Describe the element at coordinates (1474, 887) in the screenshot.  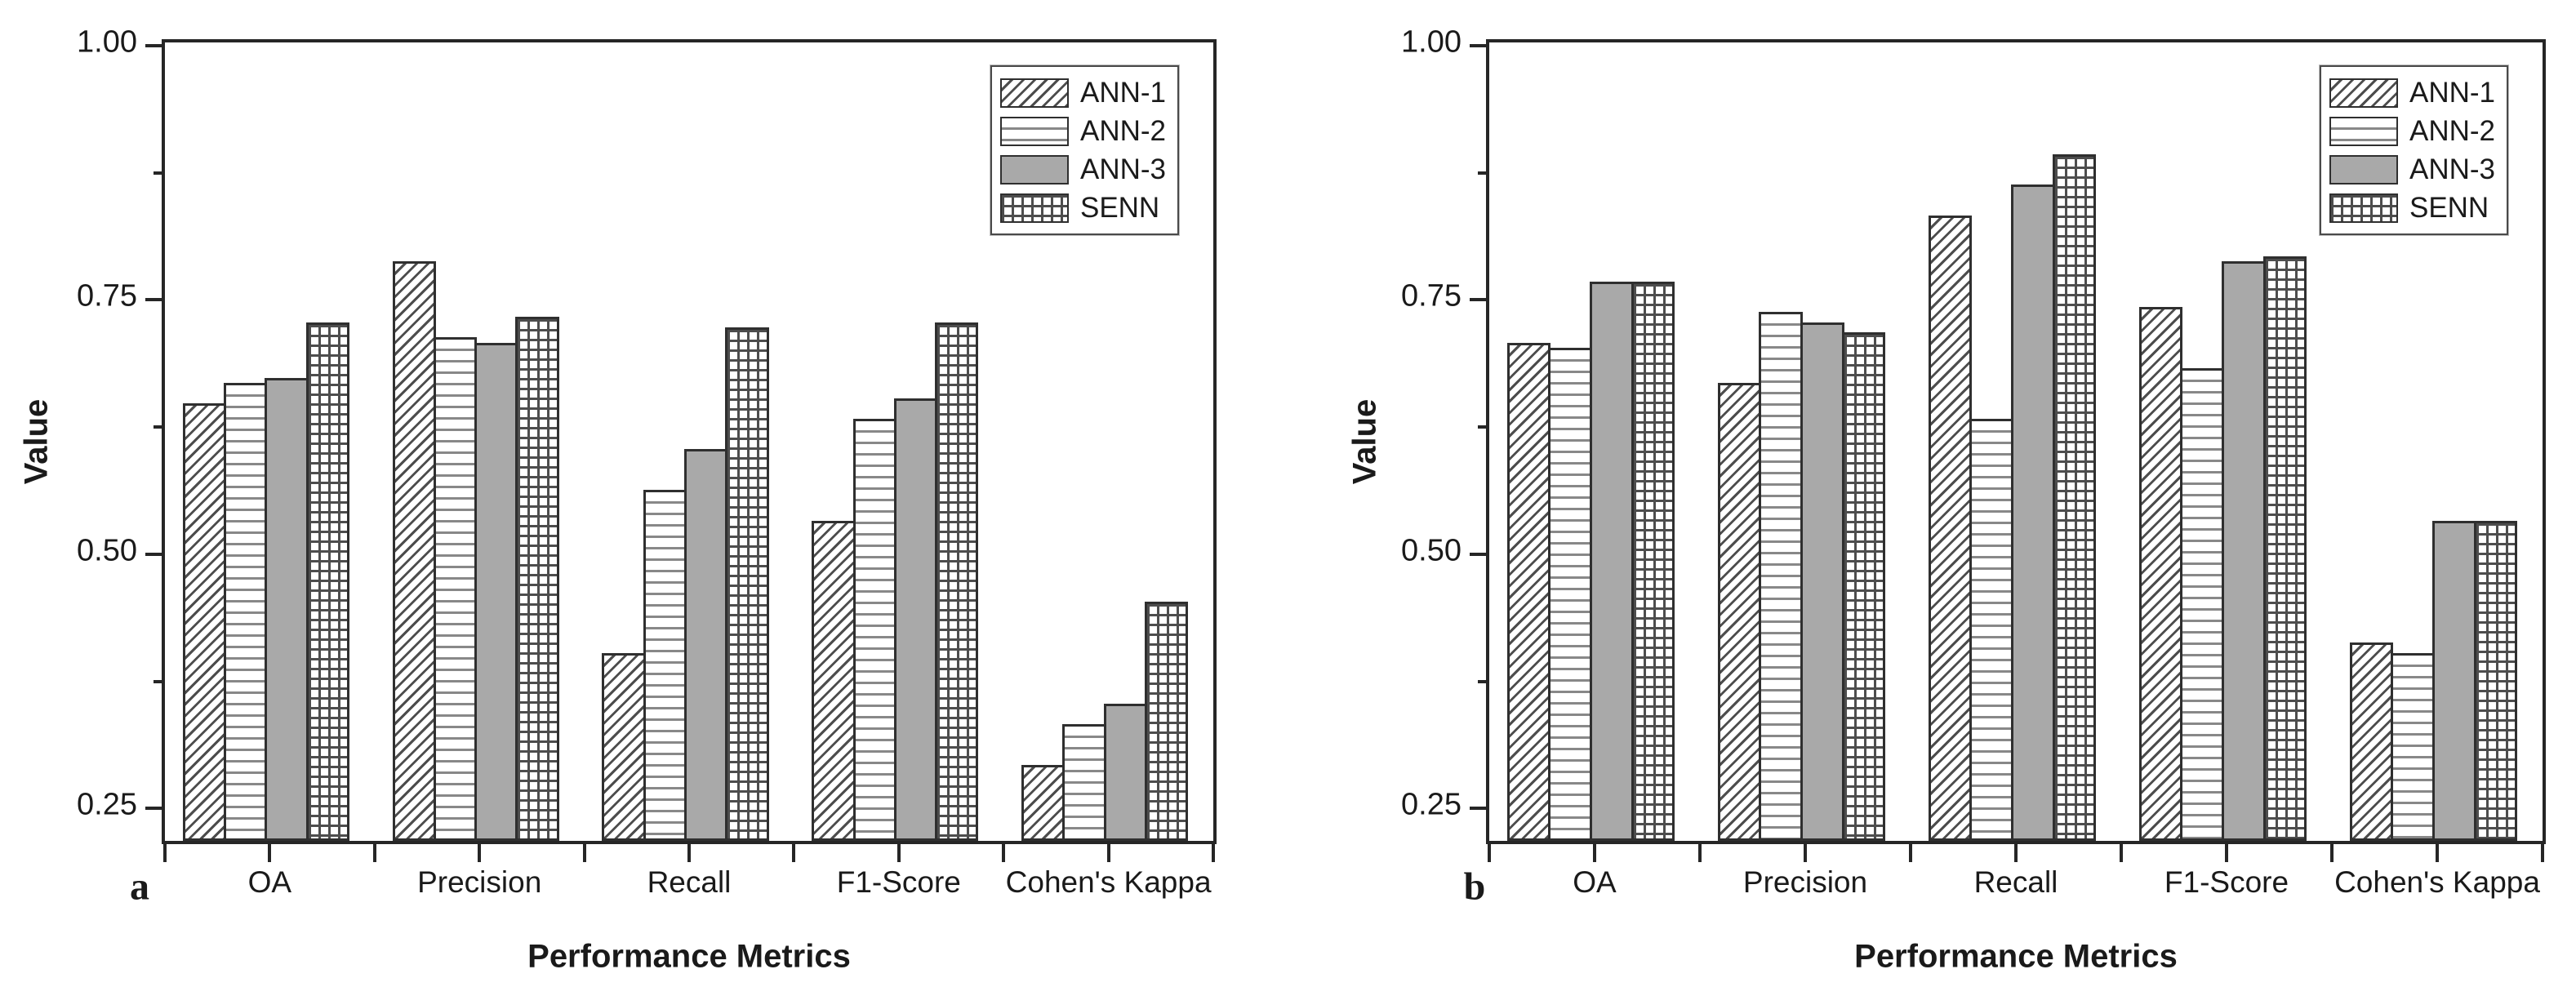
I see `panel-letter-b: b` at that location.